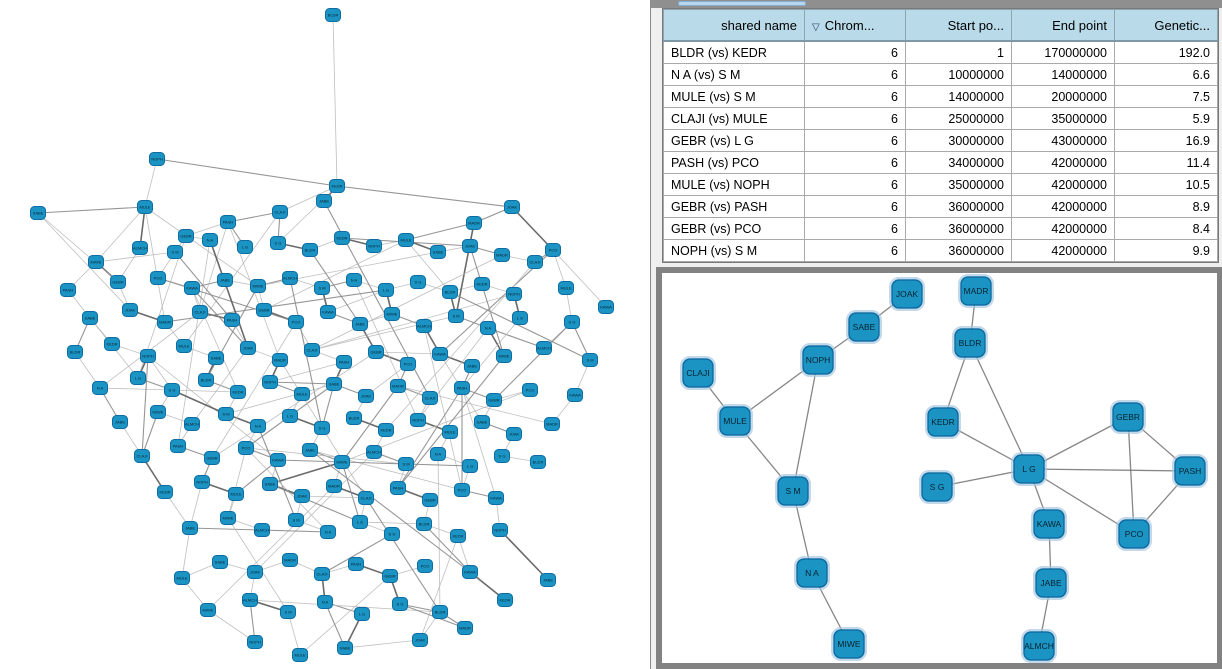 The width and height of the screenshot is (1222, 669). Describe the element at coordinates (793, 491) in the screenshot. I see `network-node-S-M: S M` at that location.